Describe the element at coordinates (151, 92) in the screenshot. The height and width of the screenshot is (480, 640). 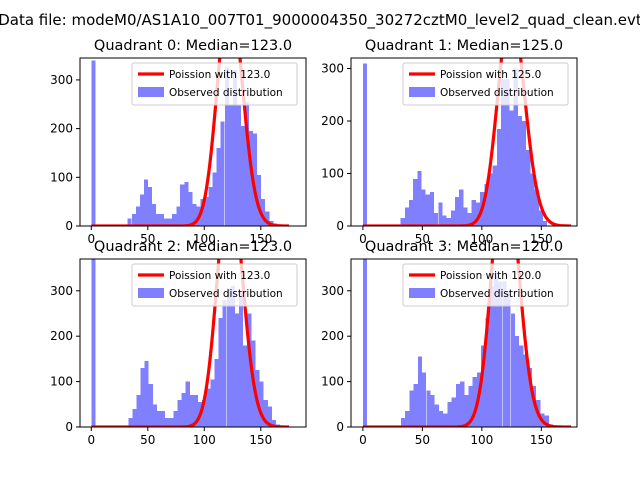
I see `quadrant-0-legend-bar-swatch` at that location.